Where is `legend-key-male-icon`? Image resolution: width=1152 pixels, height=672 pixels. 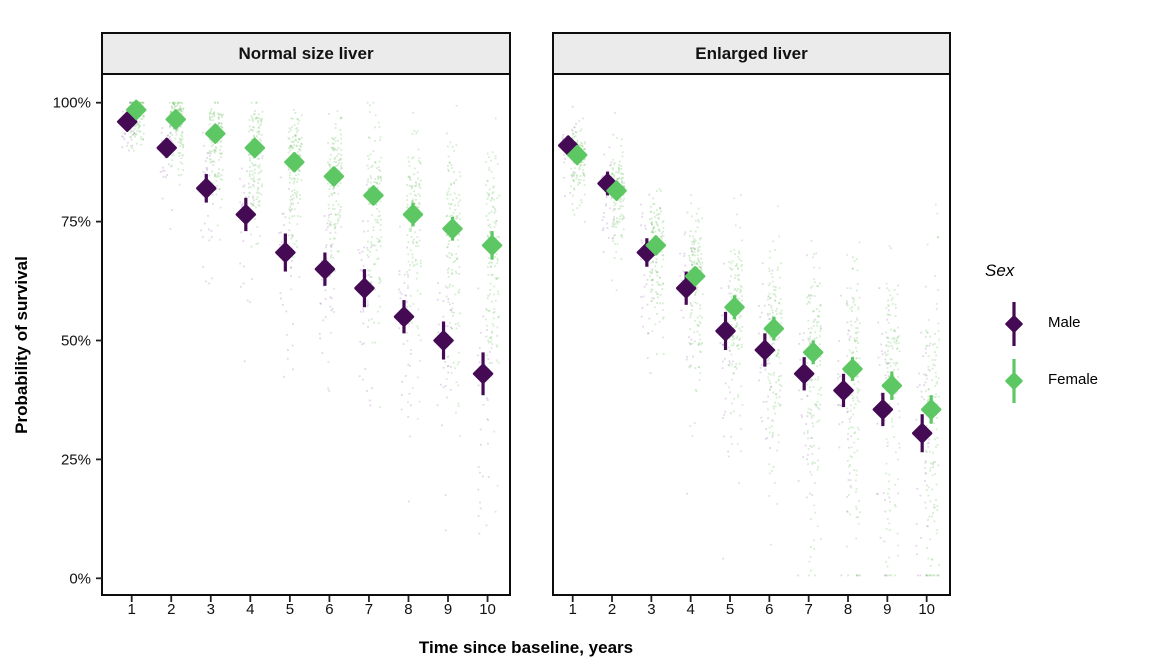
legend-key-male-icon is located at coordinates (1014, 324).